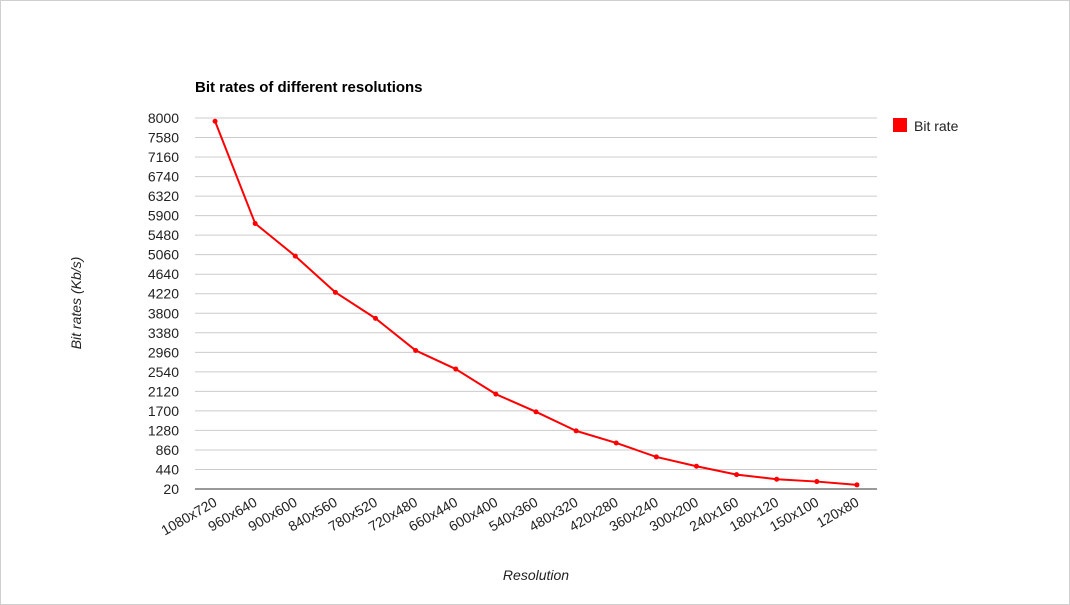 Image resolution: width=1070 pixels, height=605 pixels. I want to click on y-tick-label: 7580, so click(163, 138).